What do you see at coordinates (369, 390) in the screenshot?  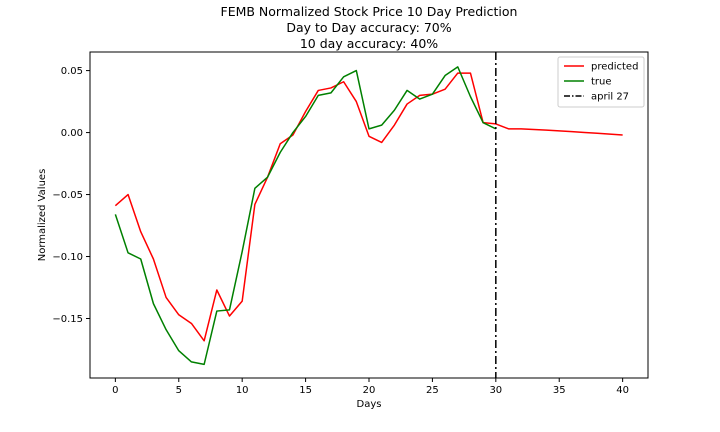 I see `x-tick-label: 20` at bounding box center [369, 390].